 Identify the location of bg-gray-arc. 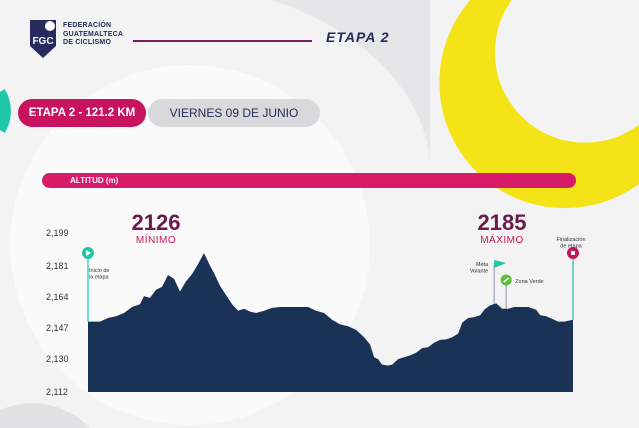
(350, 80).